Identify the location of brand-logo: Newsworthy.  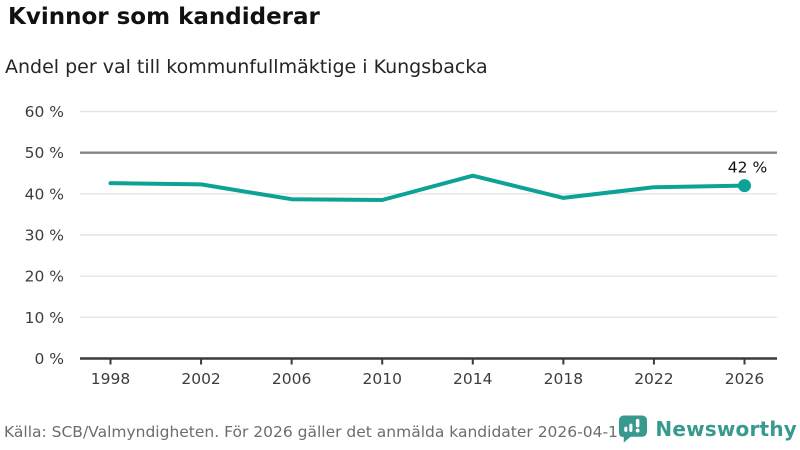
(707, 429).